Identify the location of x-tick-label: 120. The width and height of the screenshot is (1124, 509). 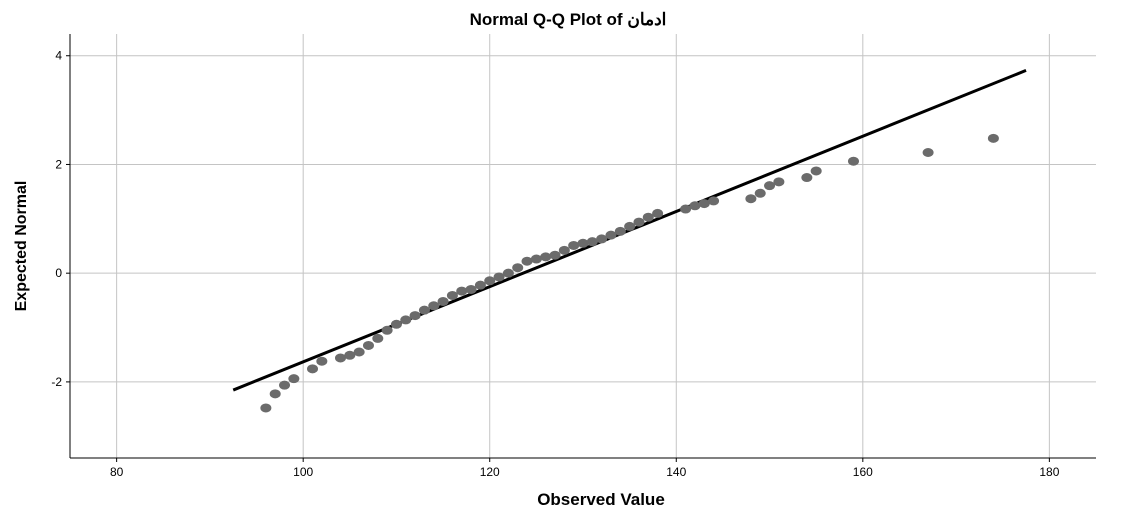
(490, 472).